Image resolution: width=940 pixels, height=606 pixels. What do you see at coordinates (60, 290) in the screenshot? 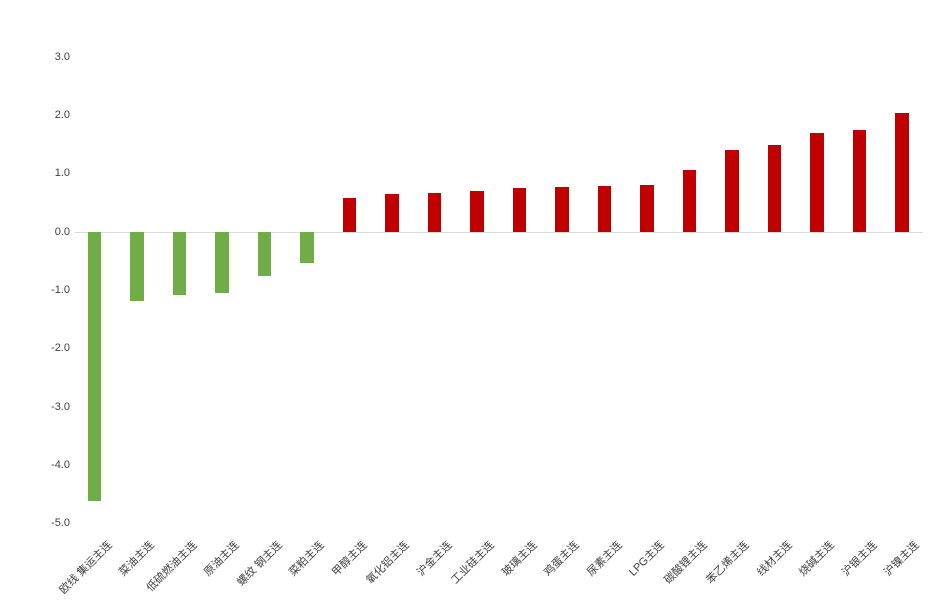
I see `y-tick-label: -1.0` at bounding box center [60, 290].